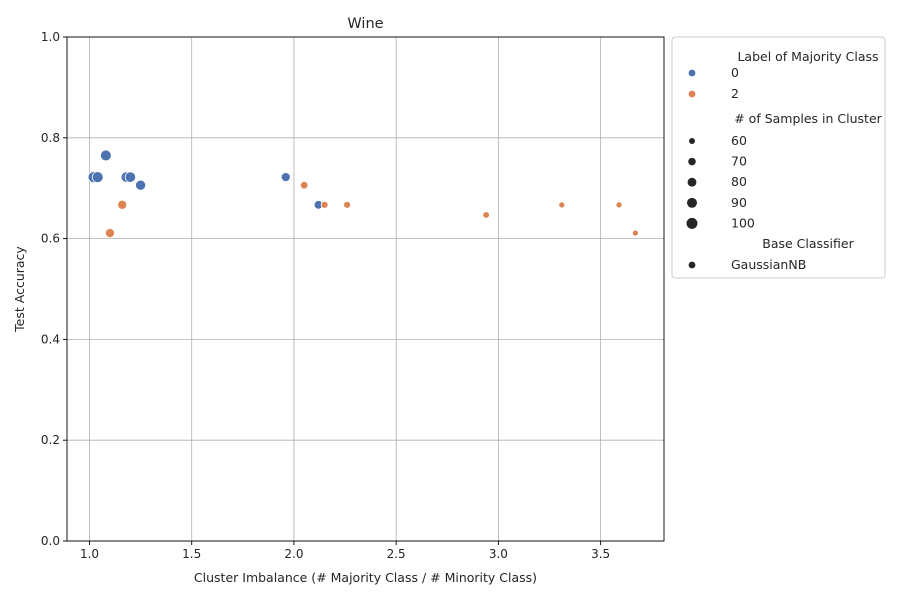 This screenshot has height=600, width=900. What do you see at coordinates (735, 93) in the screenshot?
I see `legend-label-class-2: 2` at bounding box center [735, 93].